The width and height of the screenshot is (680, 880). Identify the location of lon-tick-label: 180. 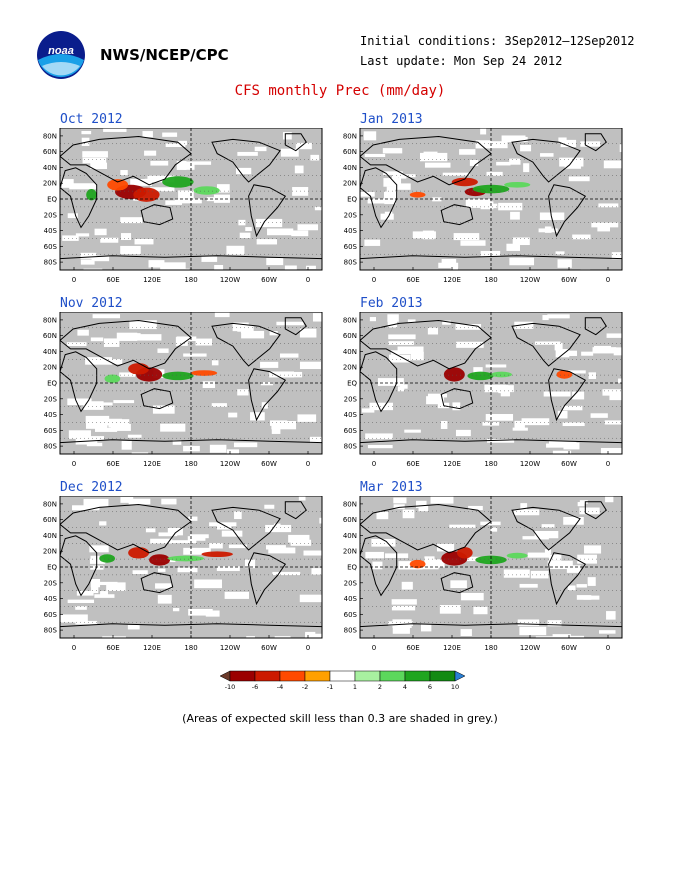
(190, 648).